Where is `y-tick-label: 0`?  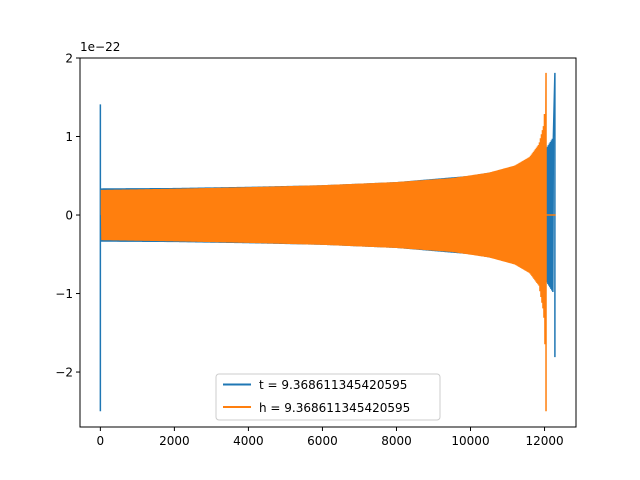 y-tick-label: 0 is located at coordinates (69, 216).